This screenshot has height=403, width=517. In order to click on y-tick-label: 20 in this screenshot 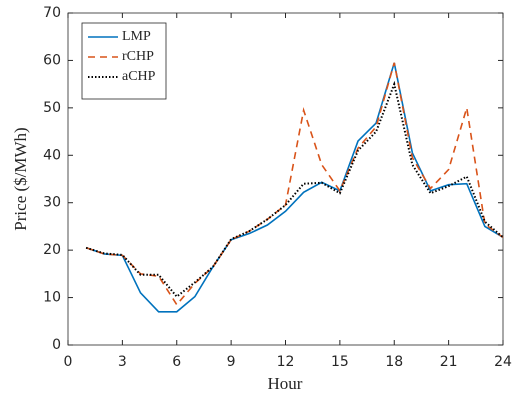, I will do `click(52, 250)`.